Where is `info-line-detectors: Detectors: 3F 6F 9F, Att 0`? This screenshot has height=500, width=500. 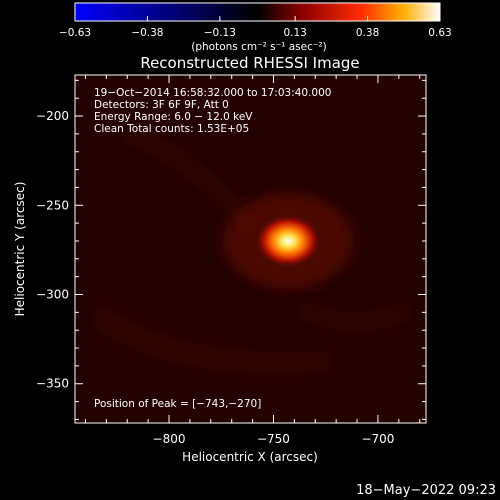 info-line-detectors: Detectors: 3F 6F 9F, Att 0 is located at coordinates (161, 105).